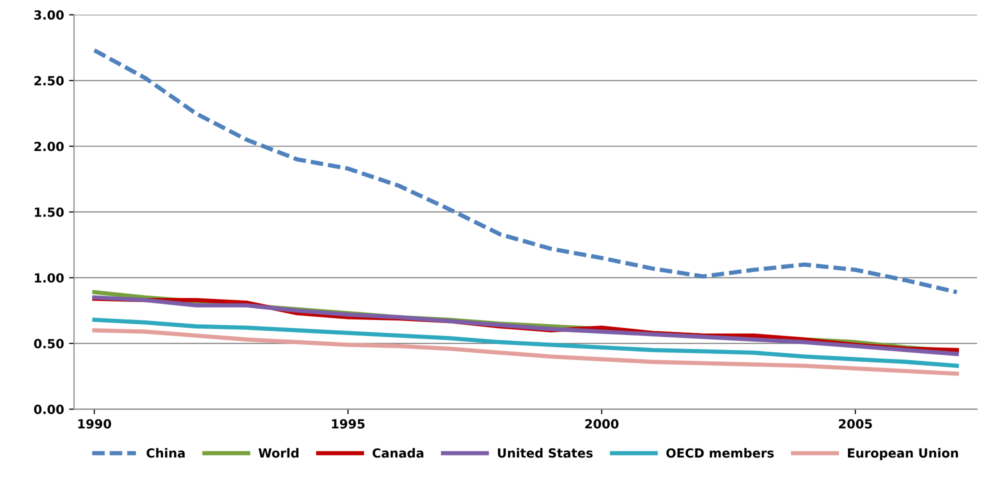  Describe the element at coordinates (601, 424) in the screenshot. I see `x-tick-label: 2000` at that location.